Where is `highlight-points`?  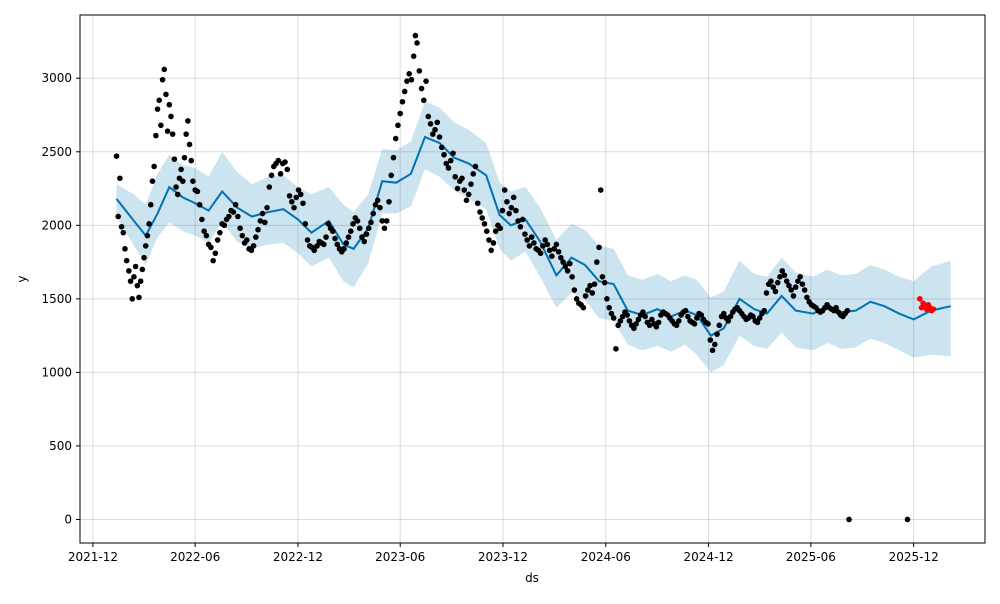
highlight-points is located at coordinates (927, 305).